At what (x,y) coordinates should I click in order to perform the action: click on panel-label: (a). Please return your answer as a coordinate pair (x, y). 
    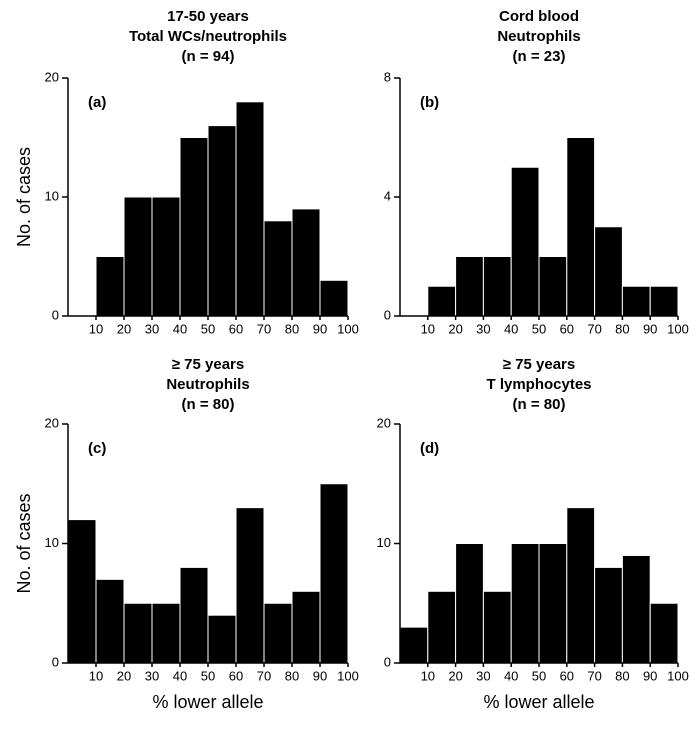
    Looking at the image, I should click on (97, 102).